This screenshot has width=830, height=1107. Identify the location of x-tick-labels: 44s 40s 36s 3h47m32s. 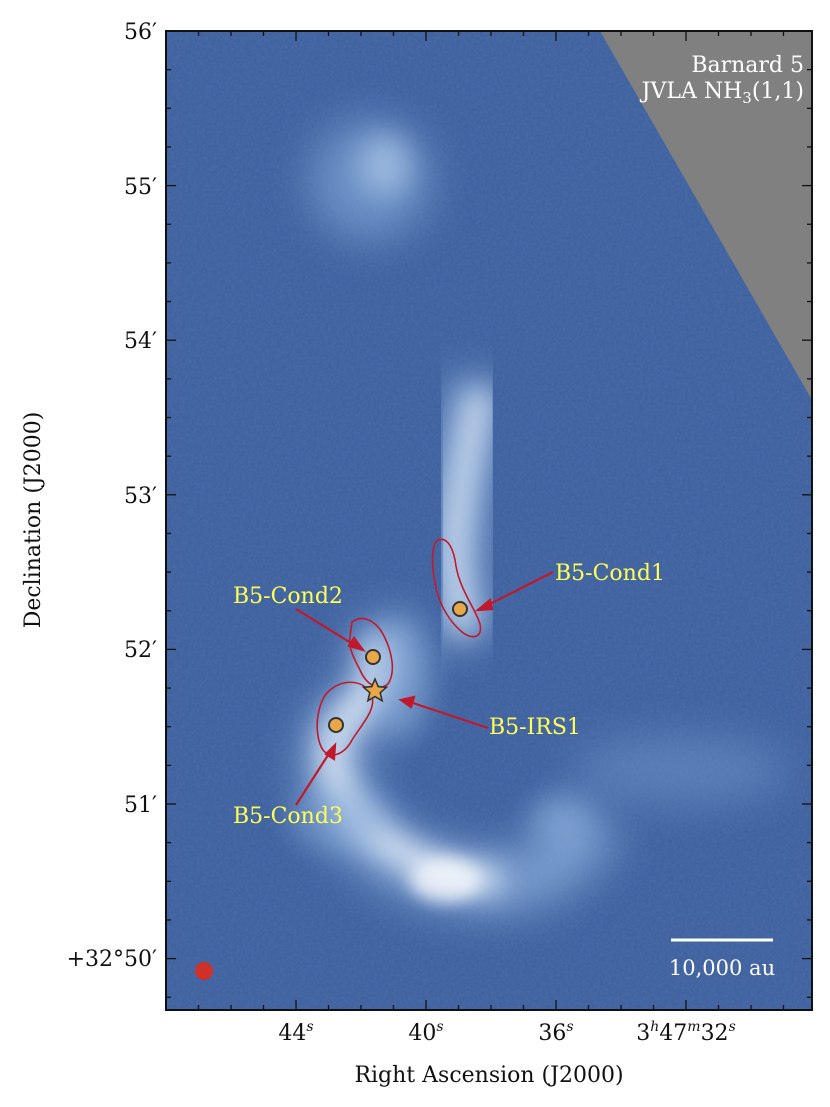
(506, 1032).